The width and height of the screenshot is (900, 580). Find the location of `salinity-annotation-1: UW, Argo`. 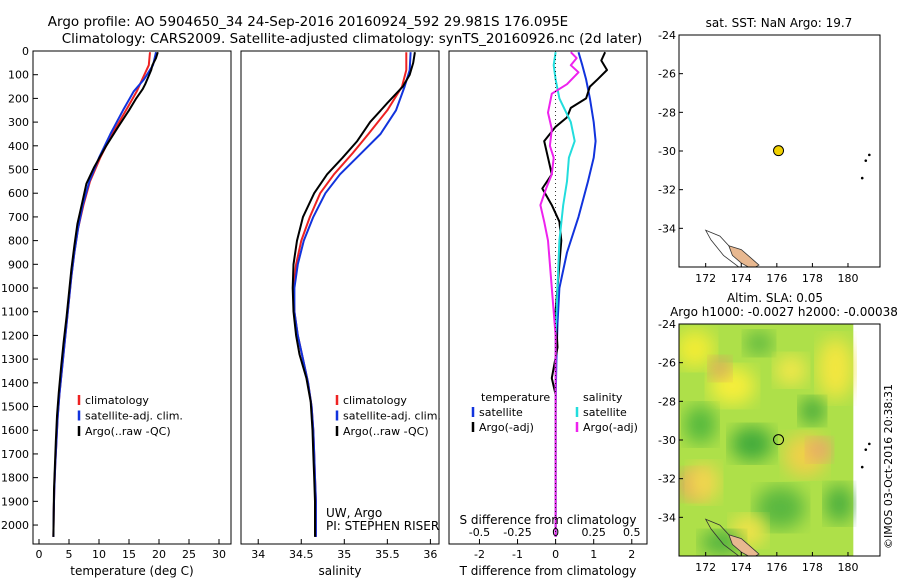

salinity-annotation-1: UW, Argo is located at coordinates (354, 513).